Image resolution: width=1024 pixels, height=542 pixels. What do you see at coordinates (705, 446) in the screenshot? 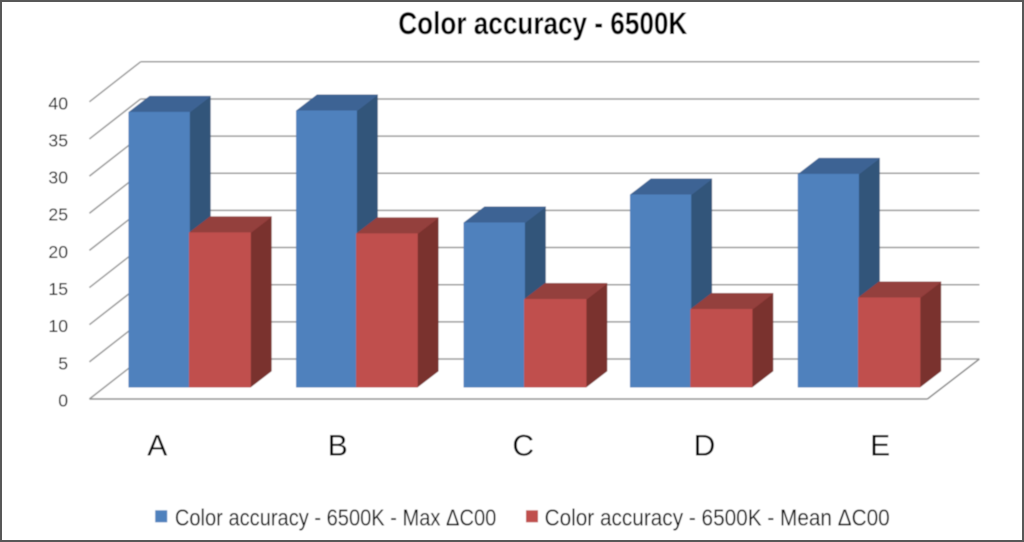
I see `svg-text: D` at bounding box center [705, 446].